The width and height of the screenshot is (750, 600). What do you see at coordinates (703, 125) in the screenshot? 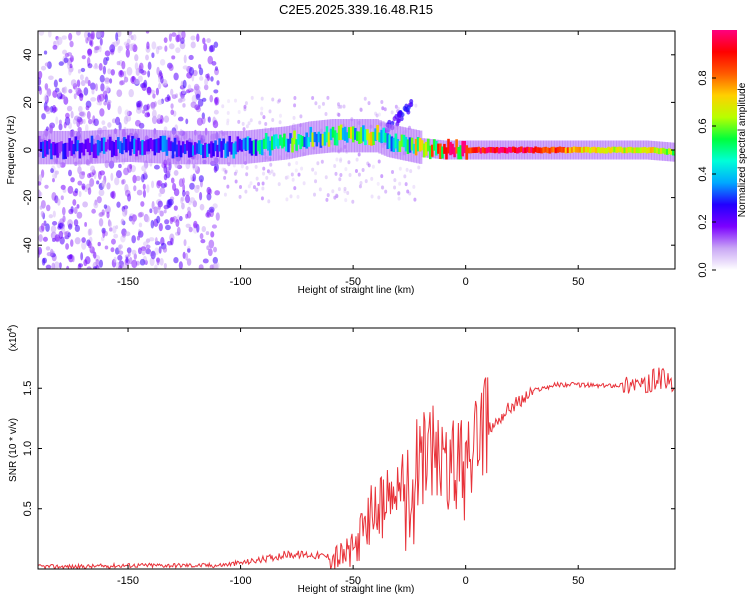
I see `colorbar-tick-label: 0.6` at bounding box center [703, 125].